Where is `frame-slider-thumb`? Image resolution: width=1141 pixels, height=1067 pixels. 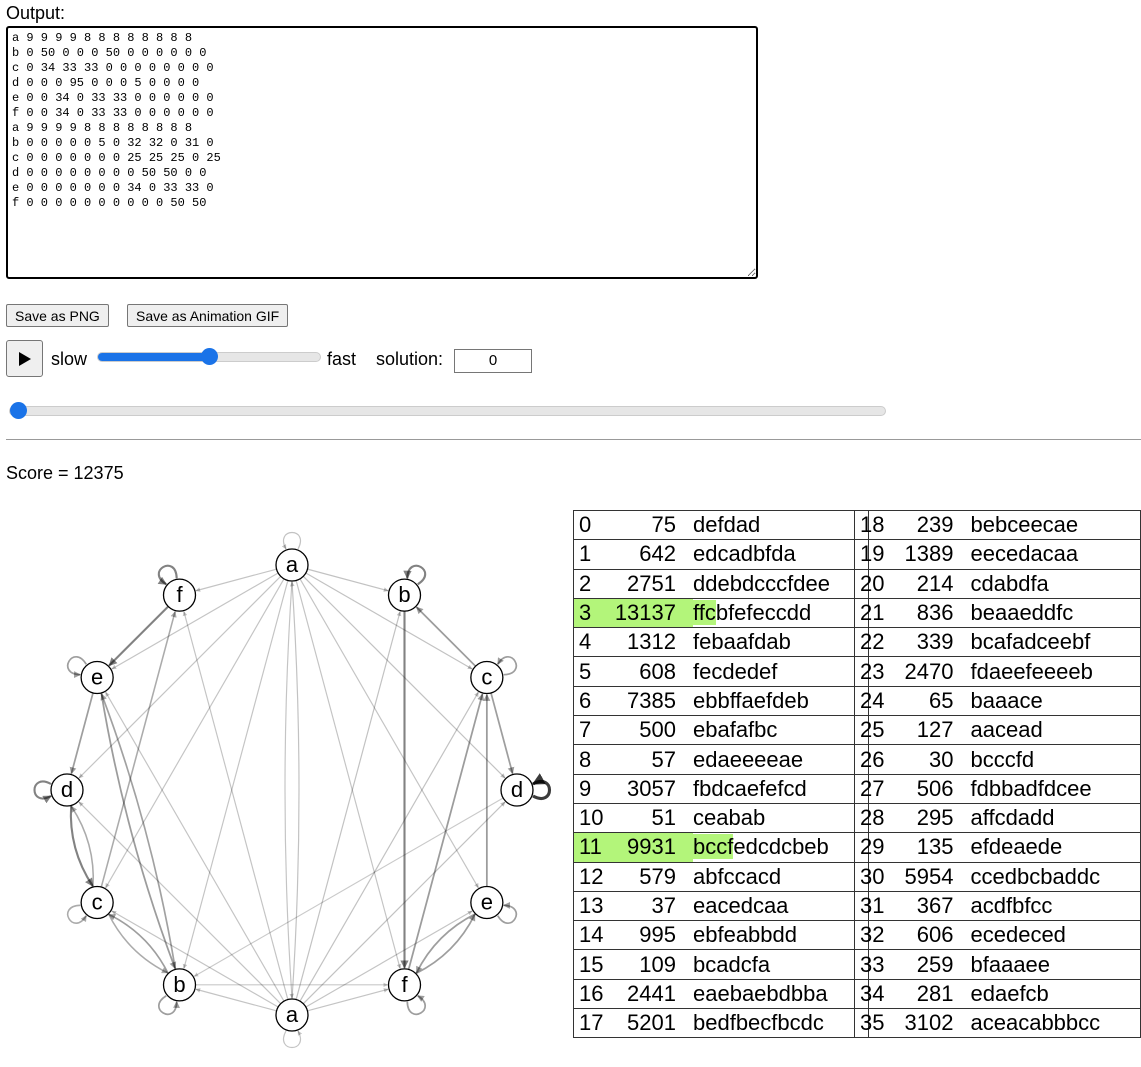
frame-slider-thumb is located at coordinates (18, 410).